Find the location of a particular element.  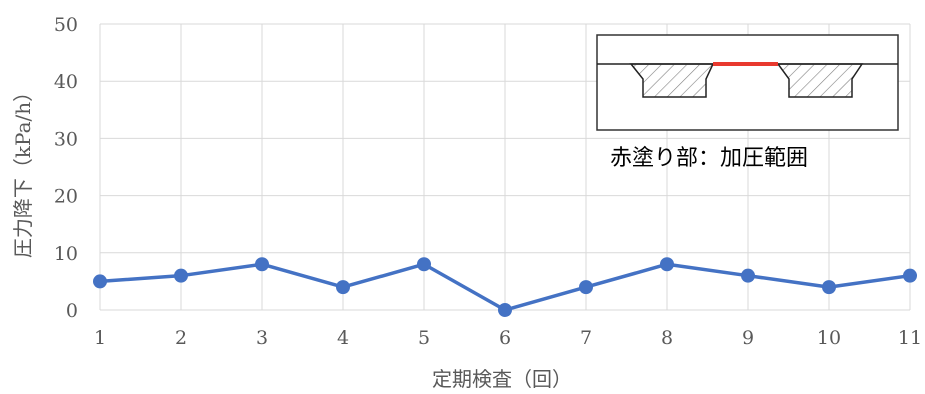

y-tick-label: 40 is located at coordinates (66, 82).